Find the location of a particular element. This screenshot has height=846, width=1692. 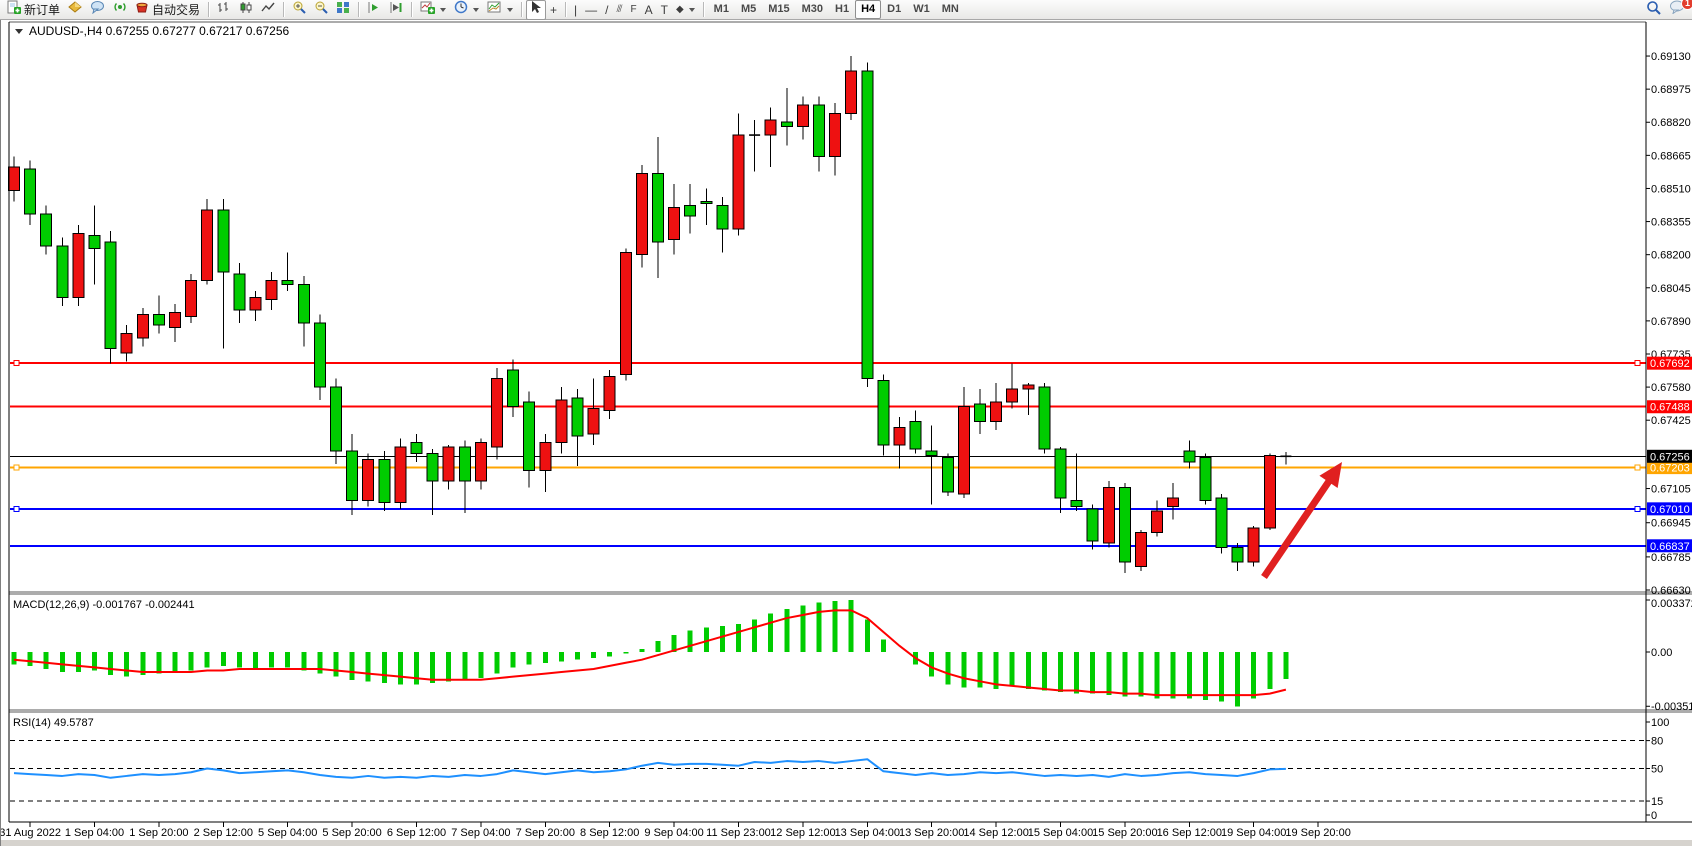

bar-chart-mode-button is located at coordinates (224, 10).